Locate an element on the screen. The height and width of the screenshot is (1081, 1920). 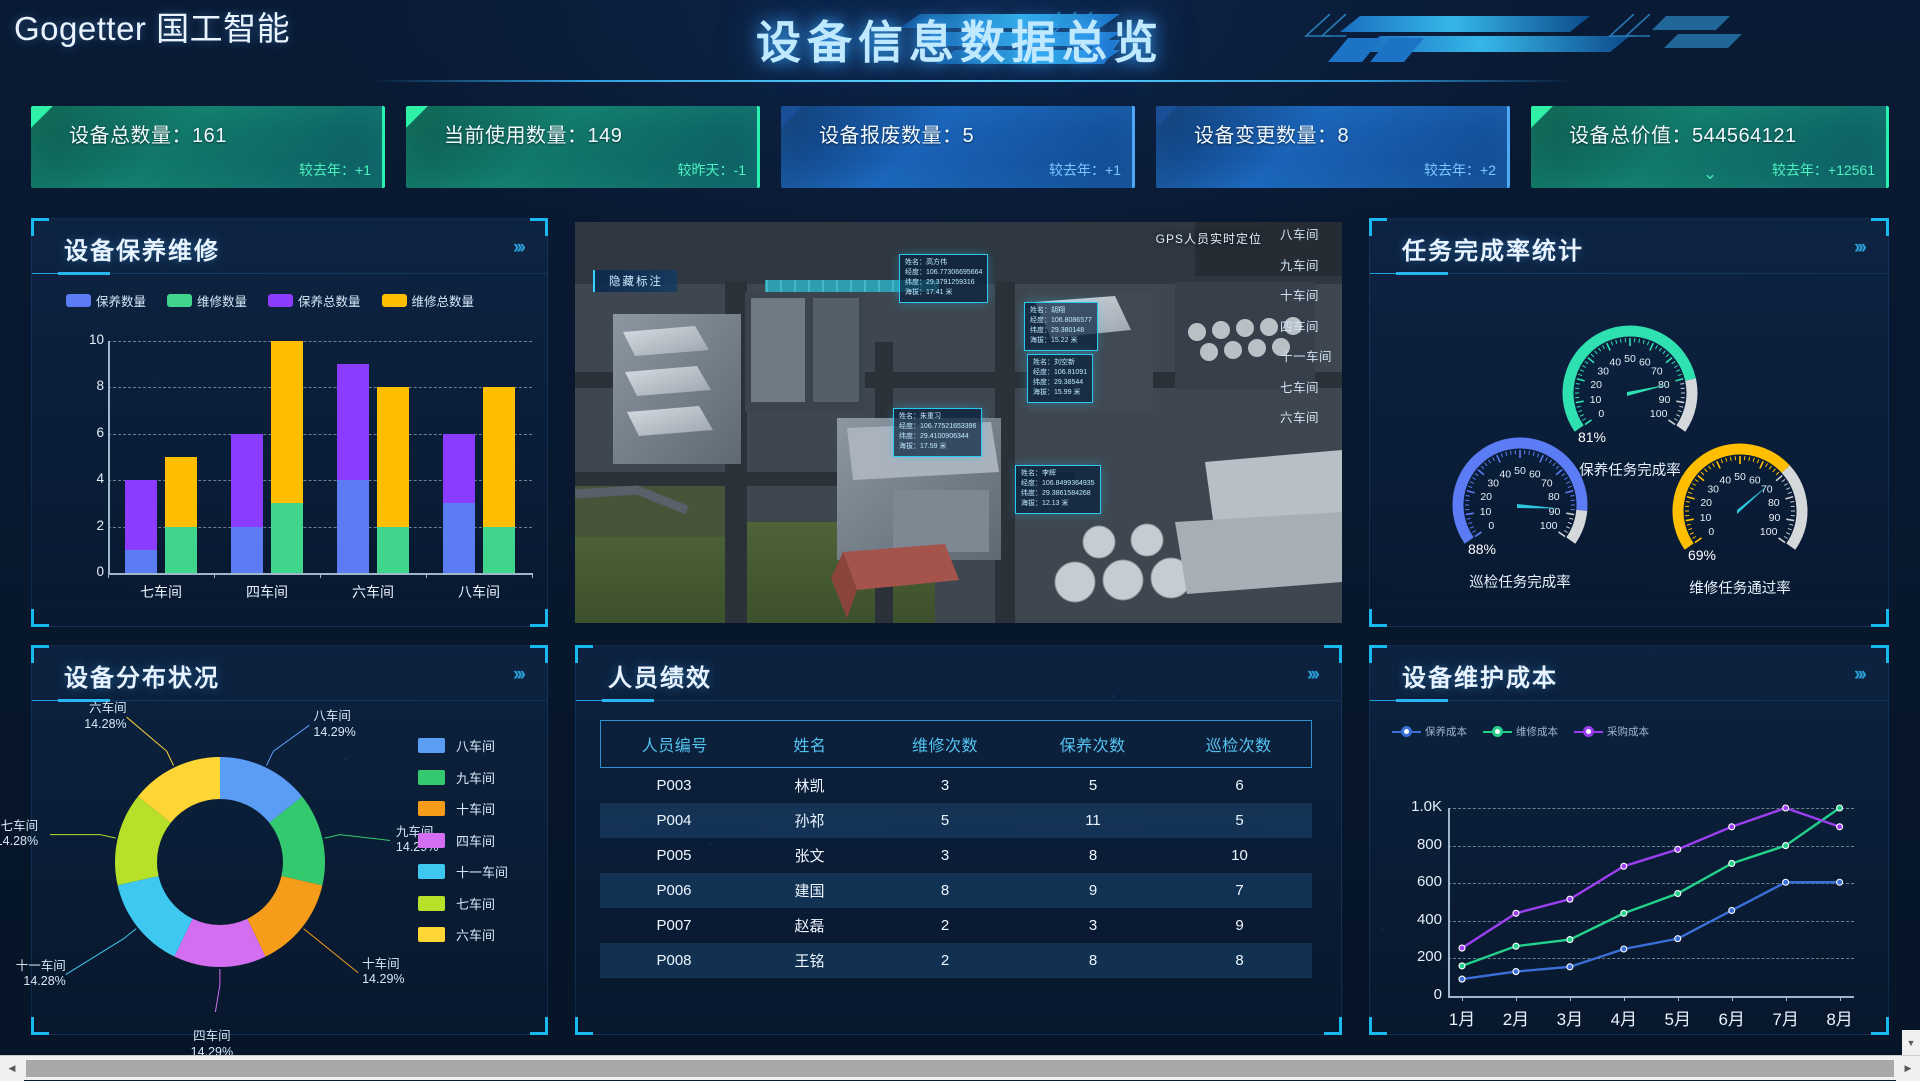
y-axis-tick-label: 8 is located at coordinates (93, 385).